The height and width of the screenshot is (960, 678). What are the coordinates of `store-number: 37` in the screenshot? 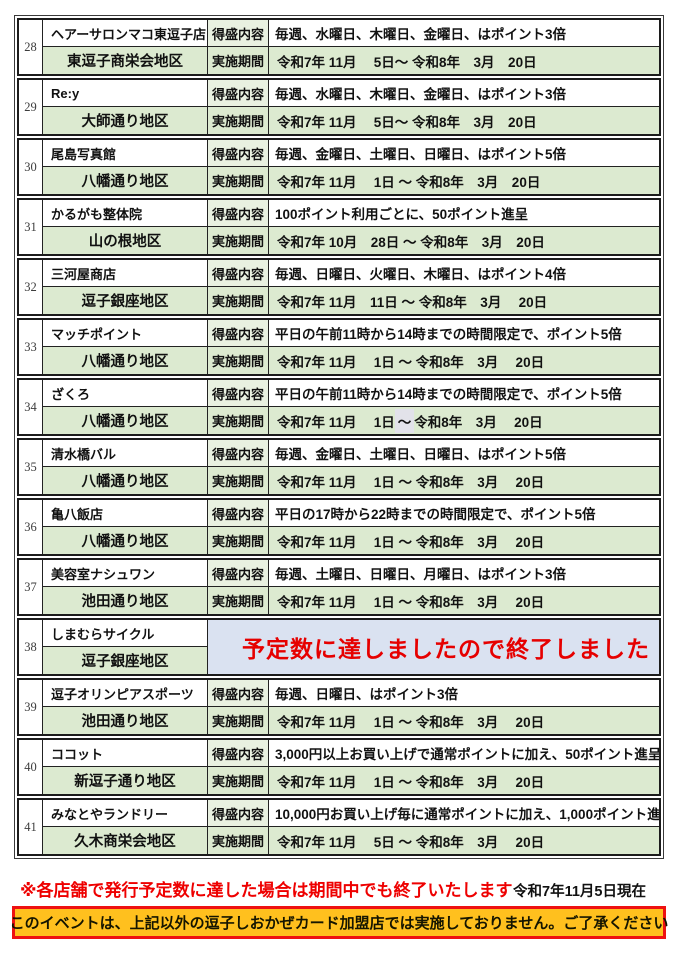 It's located at (31, 587).